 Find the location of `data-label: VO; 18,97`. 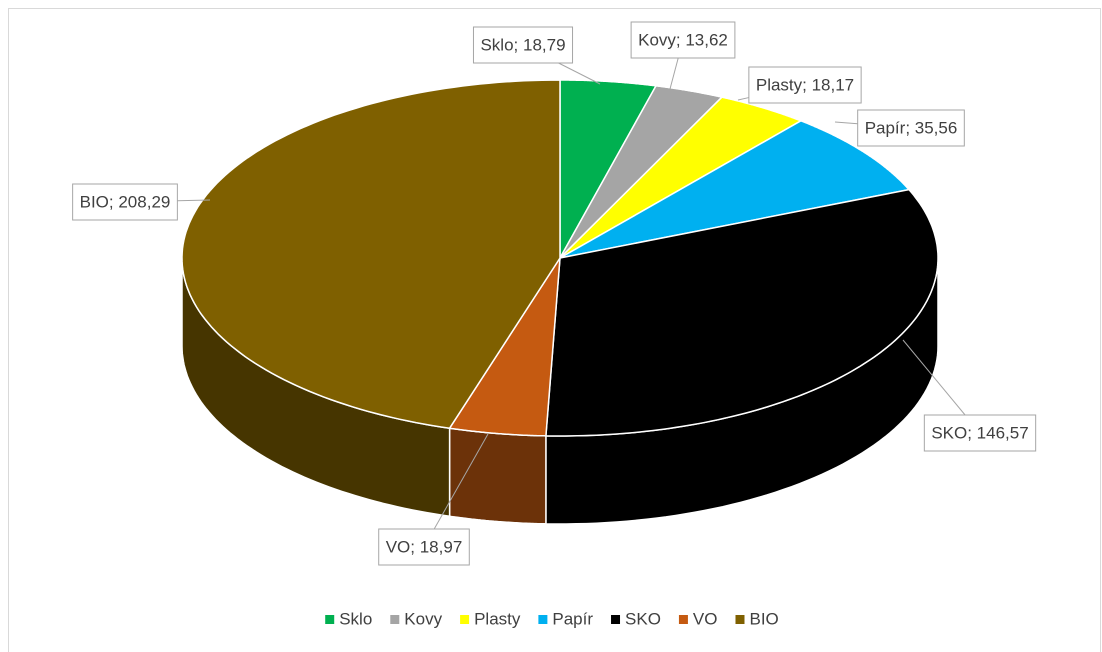

data-label: VO; 18,97 is located at coordinates (424, 546).